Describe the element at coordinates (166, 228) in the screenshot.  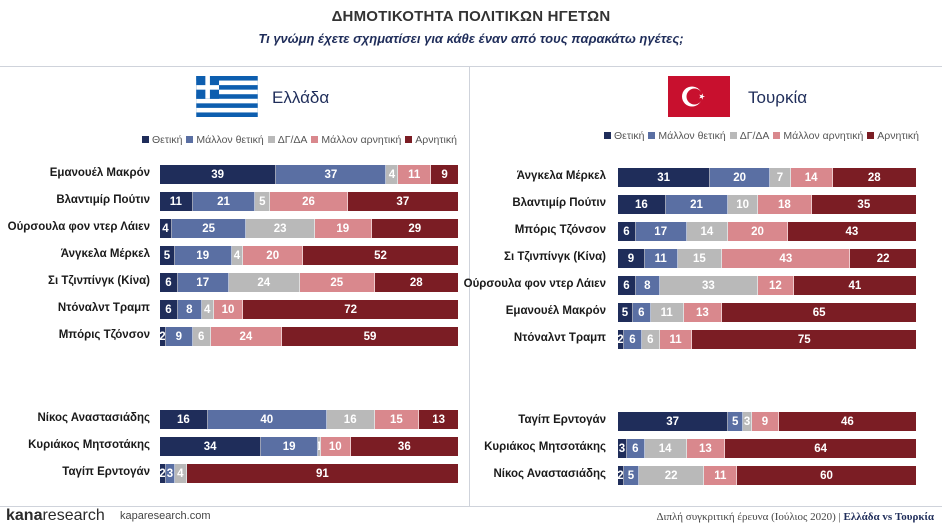
I see `bar-segment-positive: 4` at that location.